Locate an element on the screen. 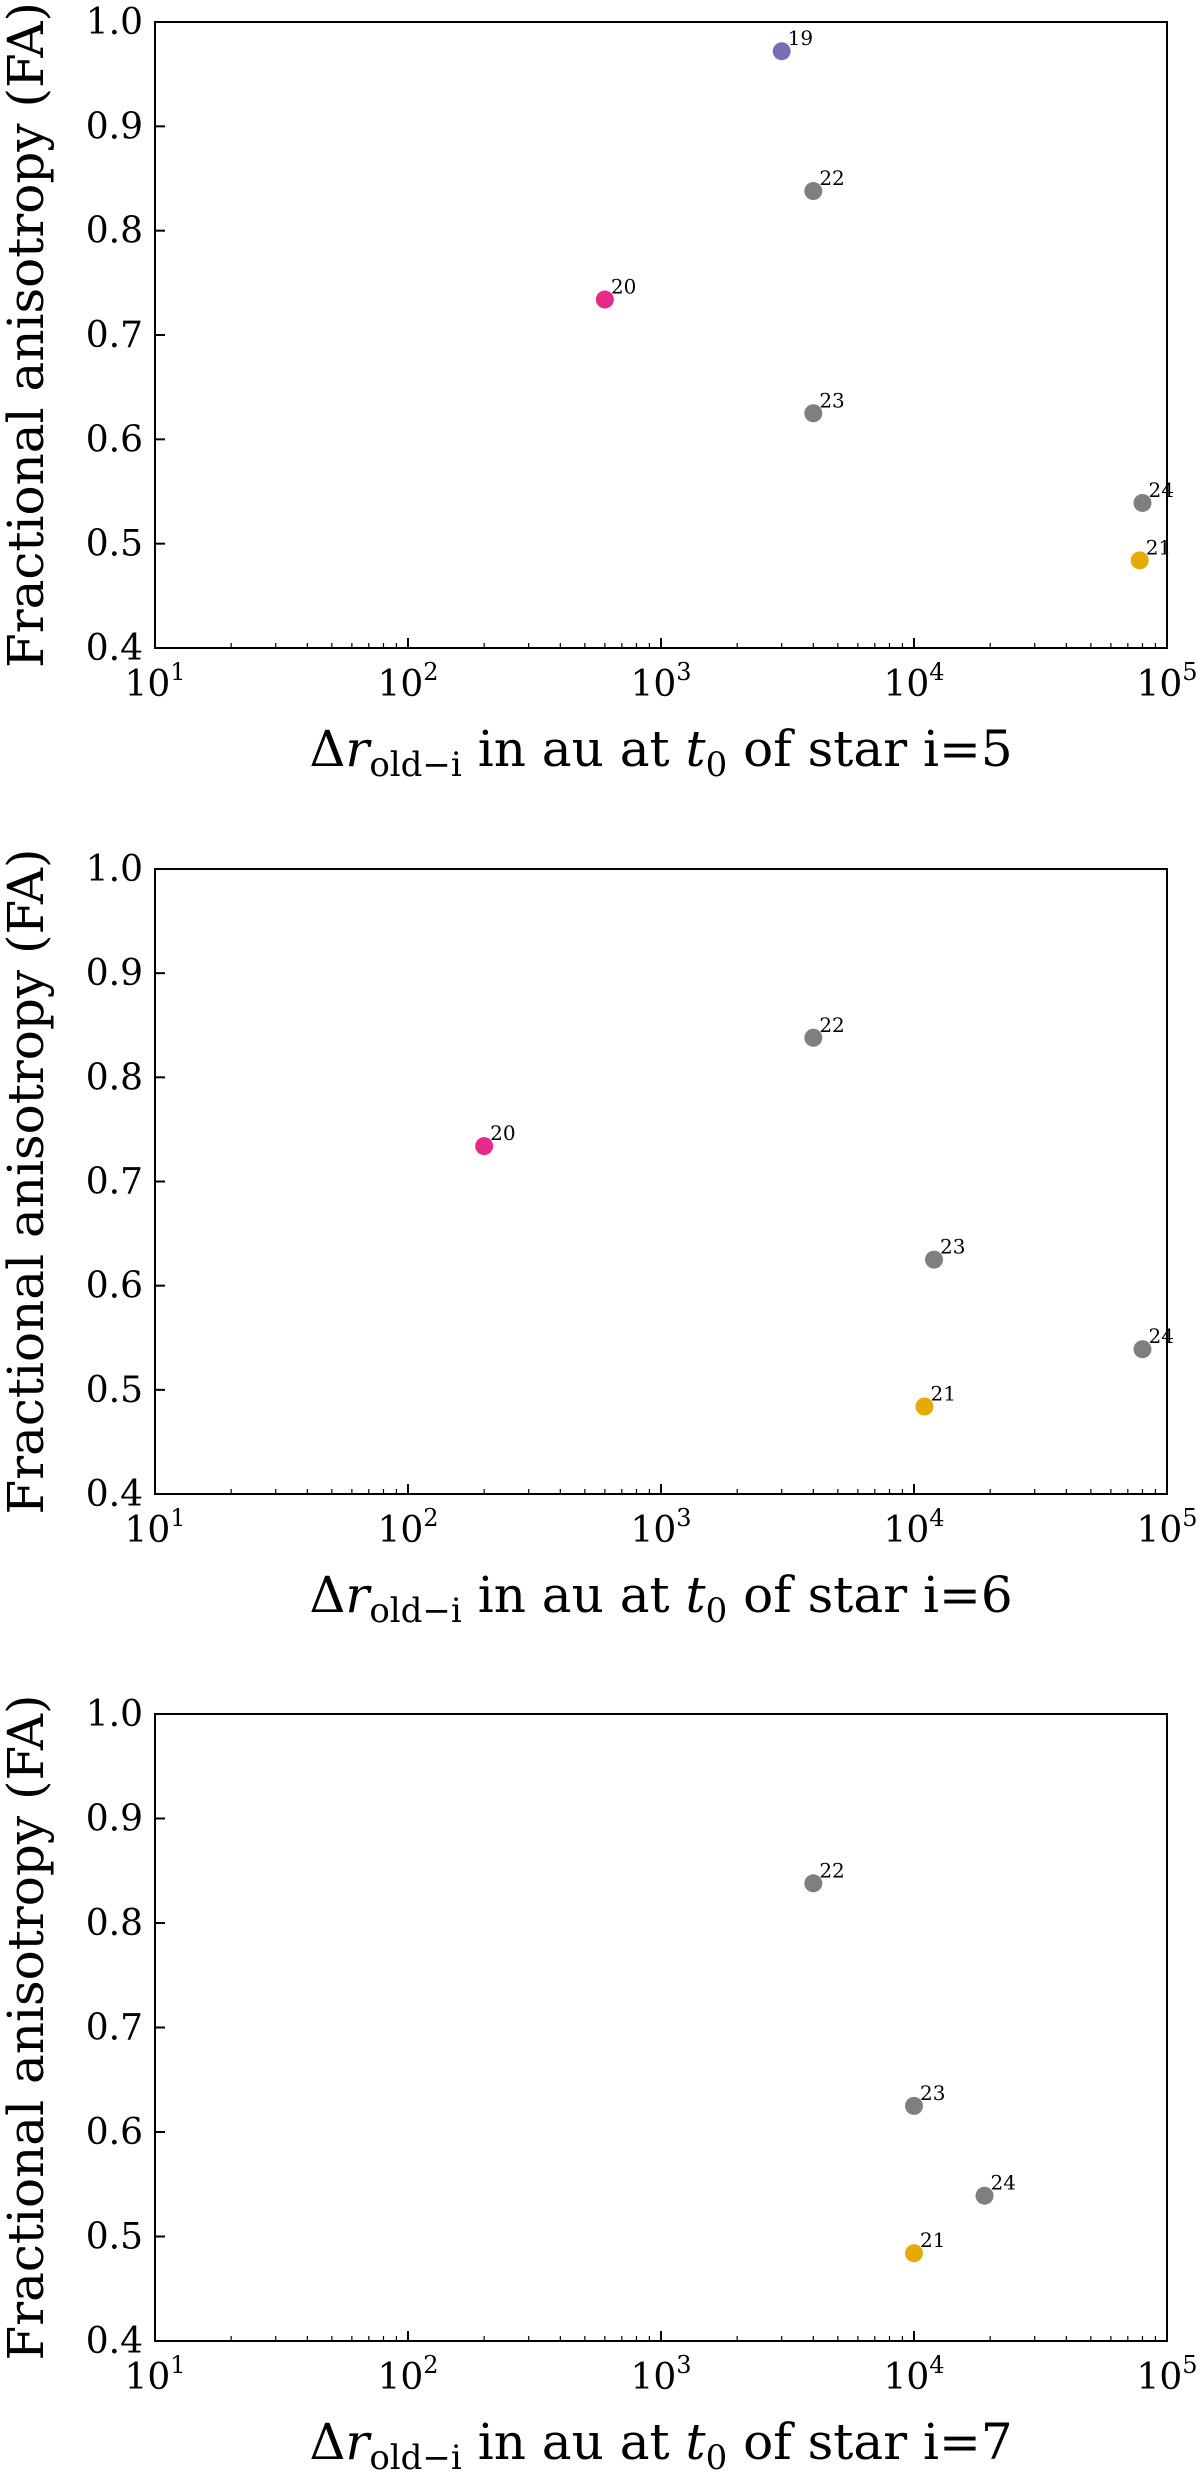 The height and width of the screenshot is (2478, 1200). x-axis-label: Δrold−i in au at t0 of star i=7 is located at coordinates (660, 2445).